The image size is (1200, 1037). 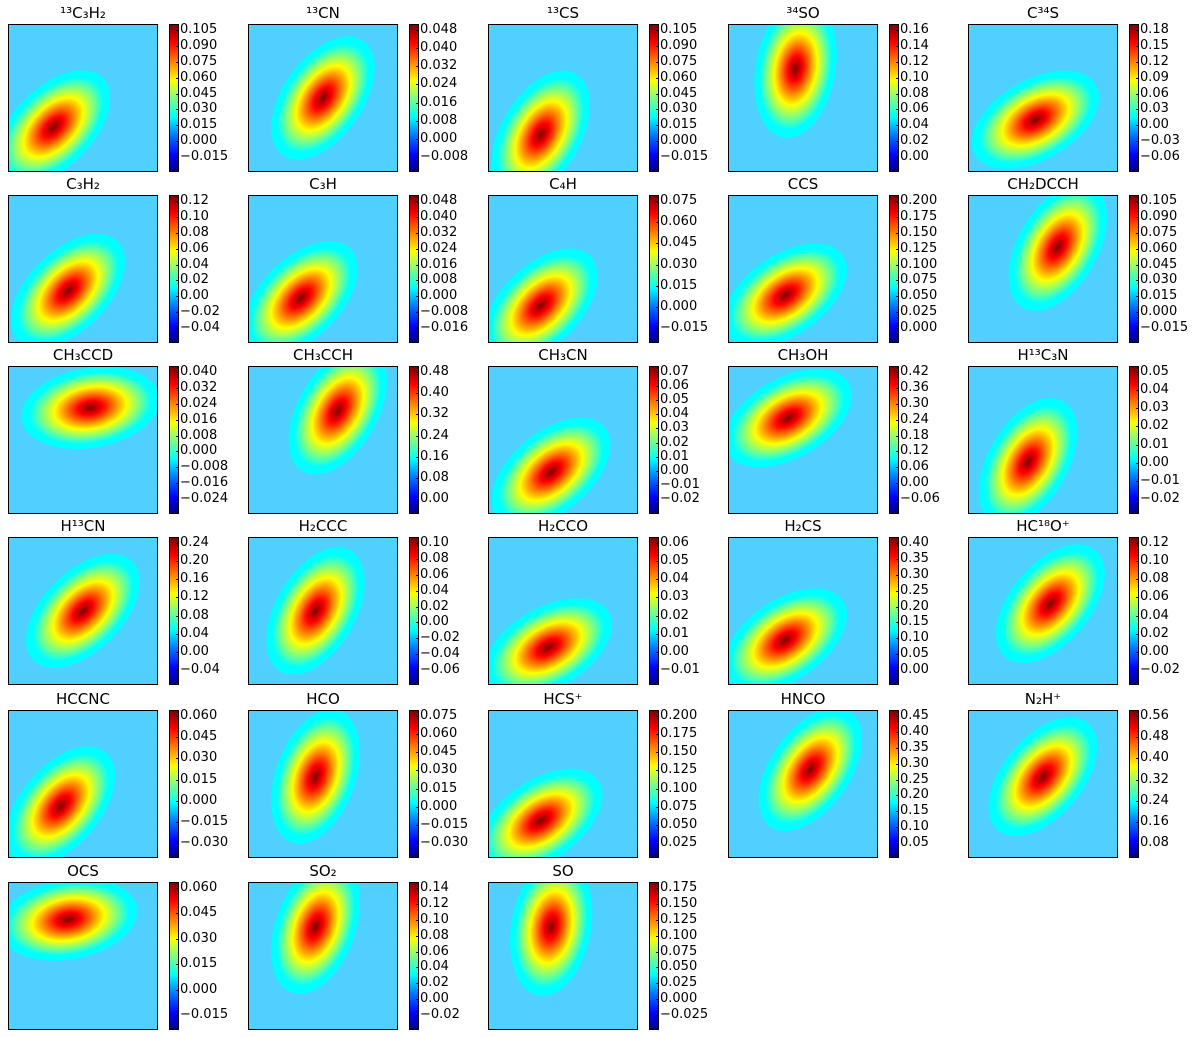 I want to click on colorbar-tick-label: 0.36, so click(x=912, y=387).